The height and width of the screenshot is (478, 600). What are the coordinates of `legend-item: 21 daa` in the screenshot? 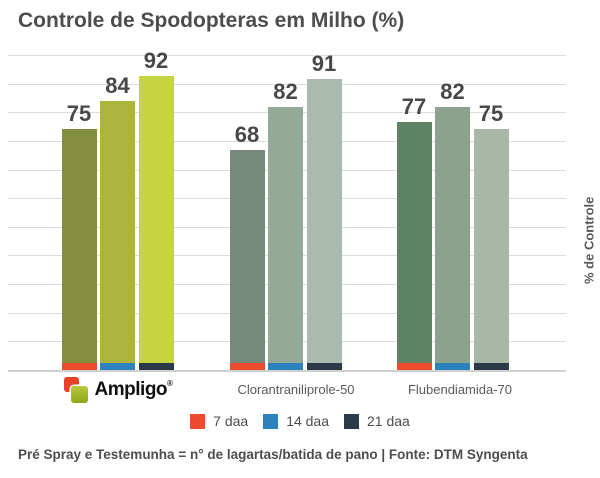 It's located at (377, 421).